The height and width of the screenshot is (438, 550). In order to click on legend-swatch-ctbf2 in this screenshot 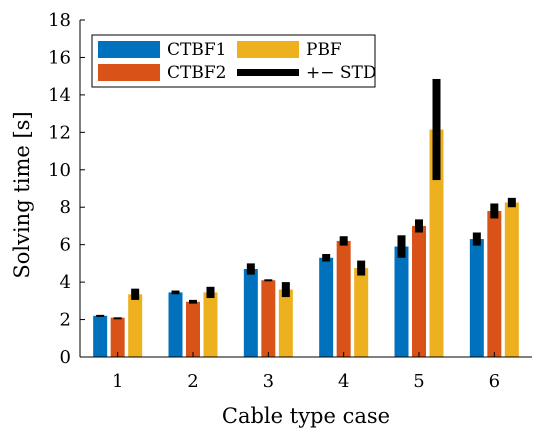, I will do `click(129, 72)`.